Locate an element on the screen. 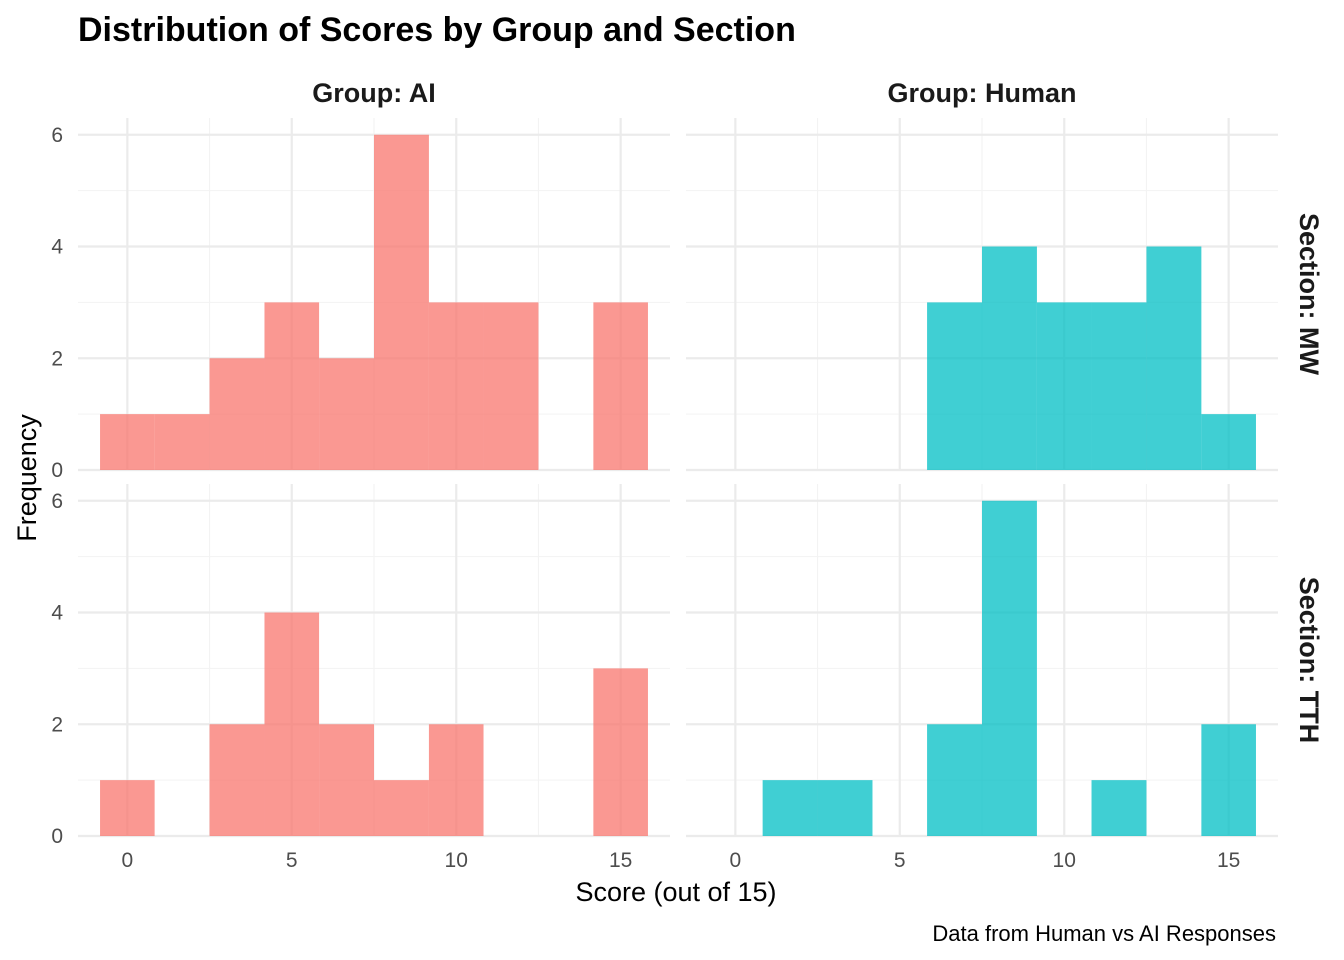  bars-human-tth is located at coordinates (1009, 668).